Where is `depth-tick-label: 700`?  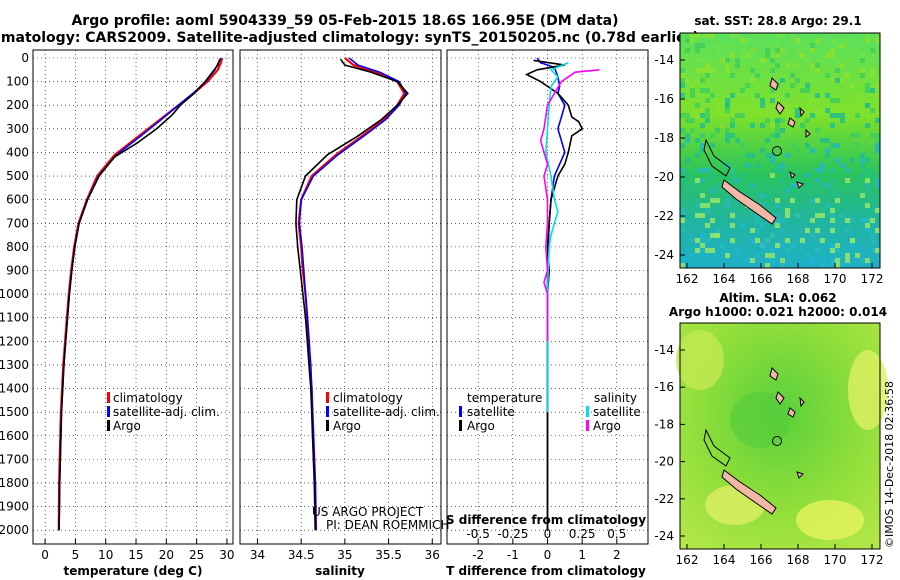 depth-tick-label: 700 is located at coordinates (17, 223).